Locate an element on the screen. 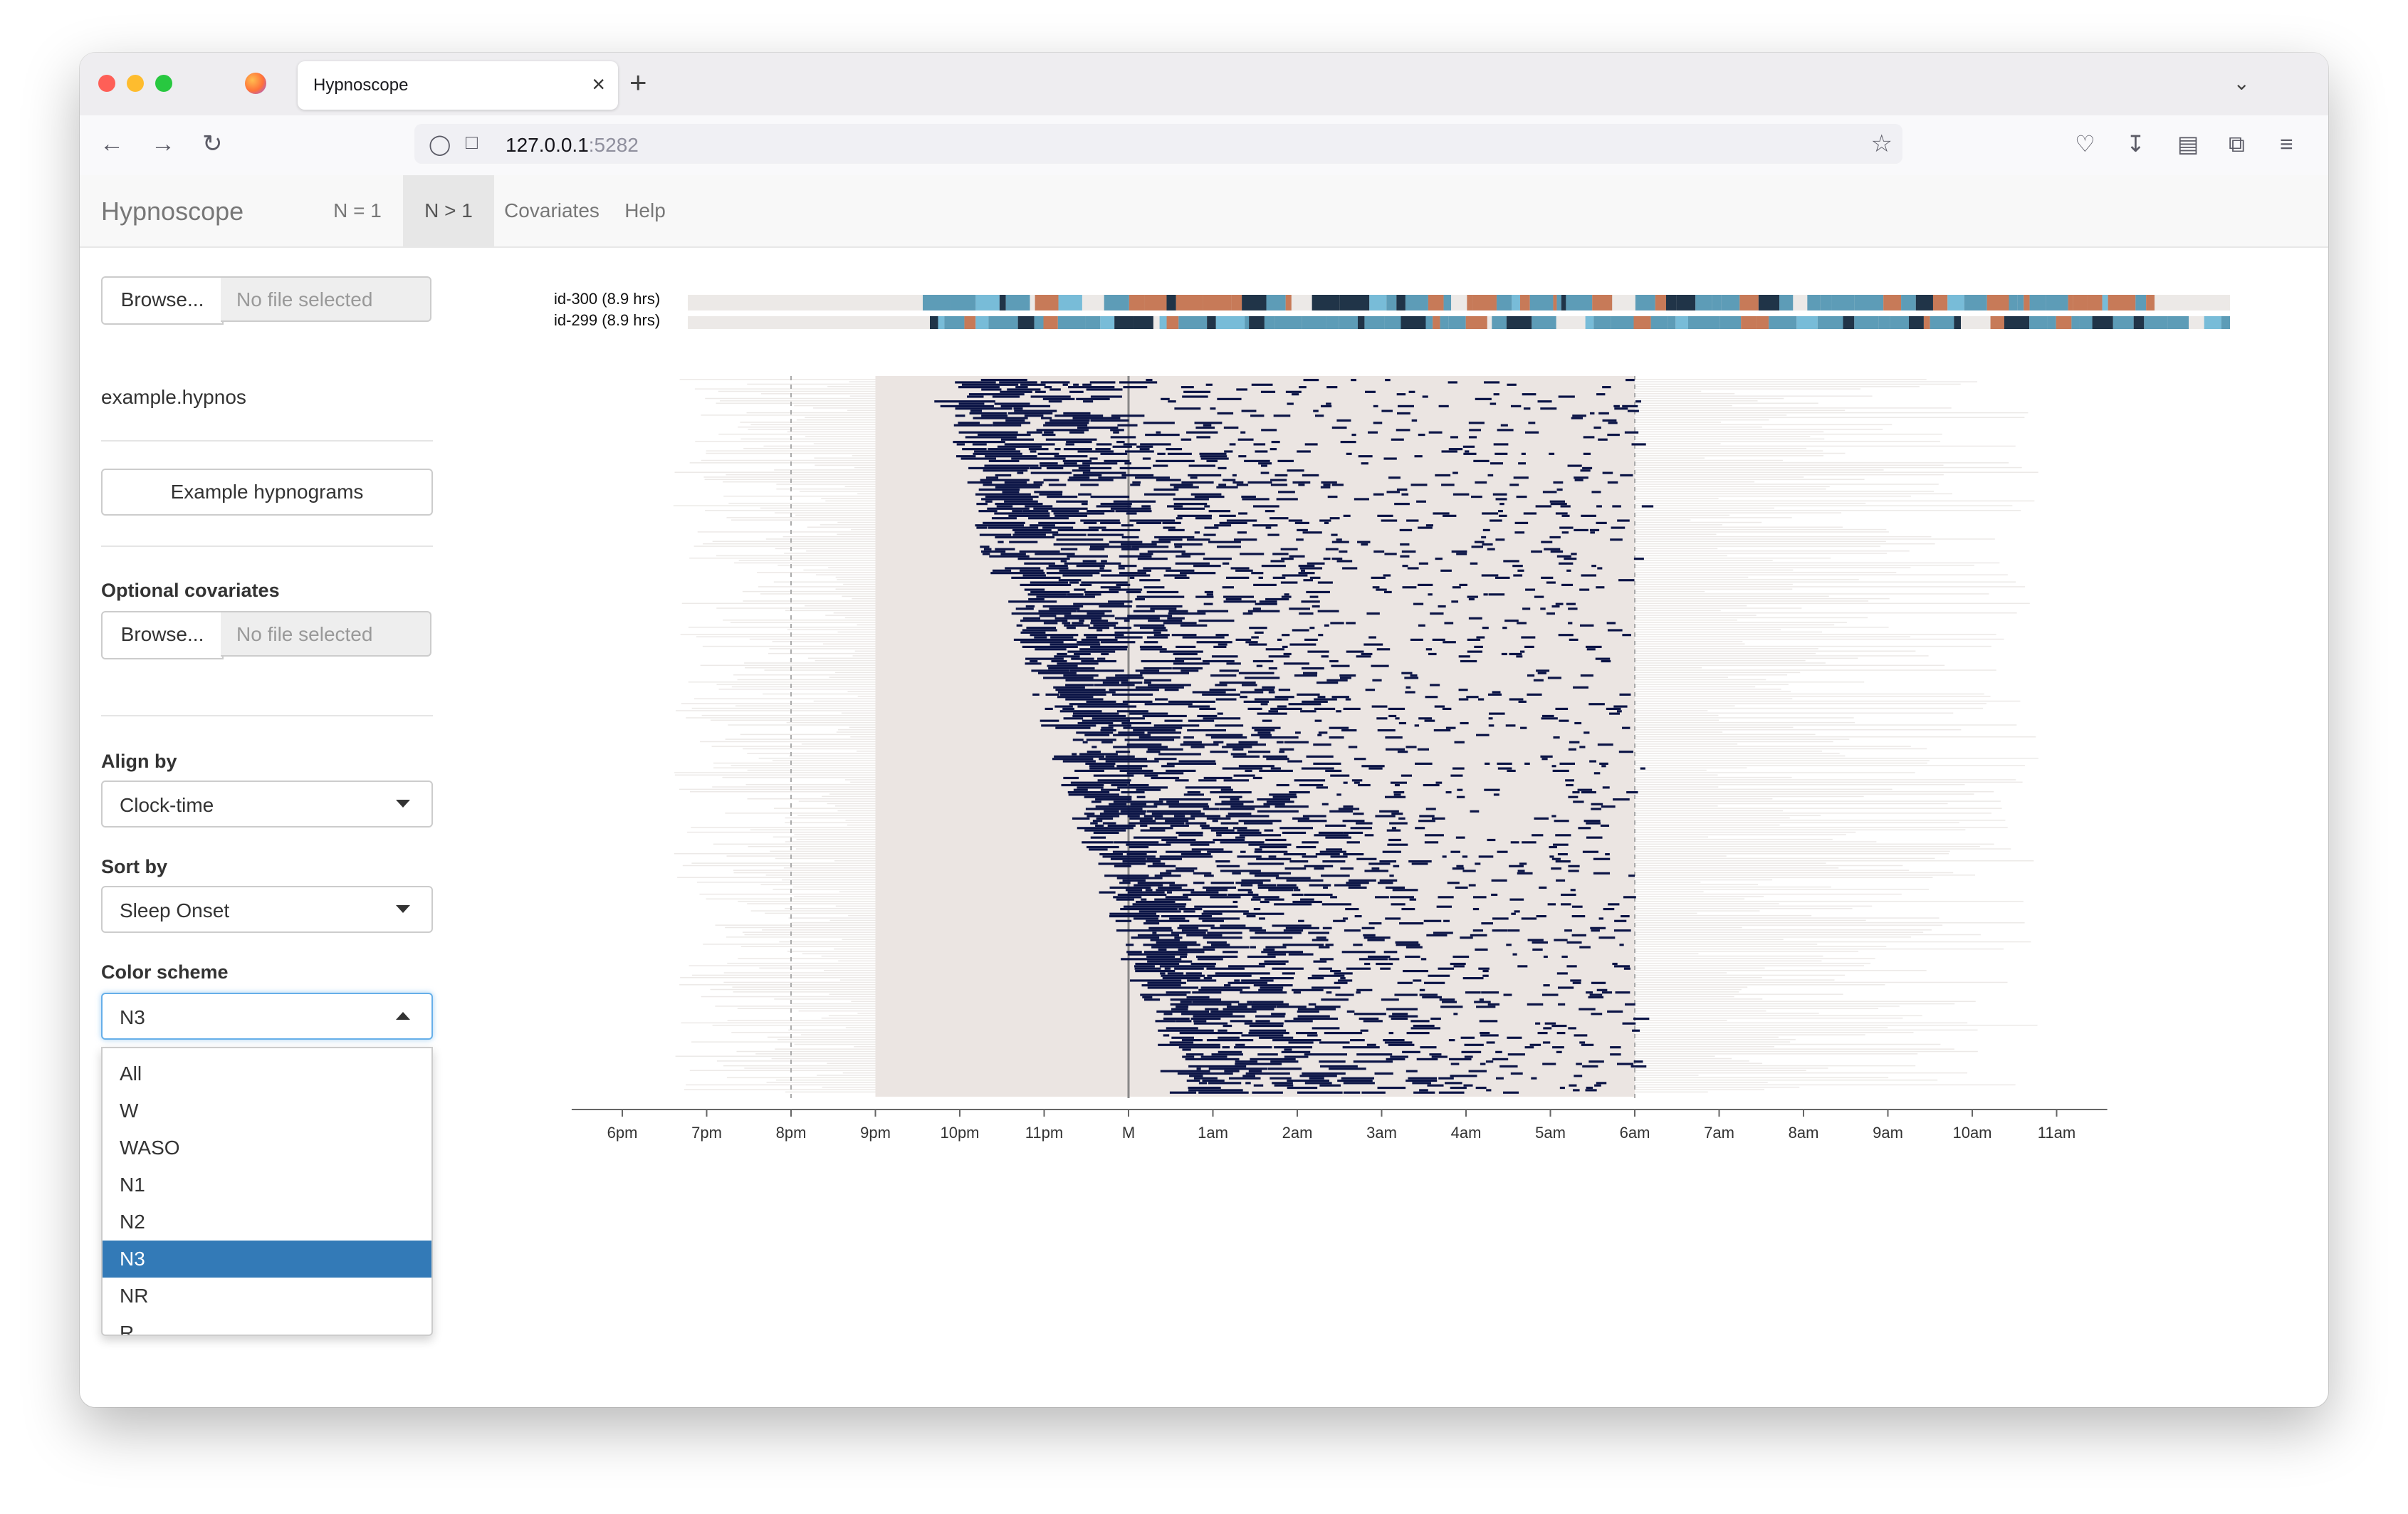 The image size is (2408, 1514). covariates-file-input: Browse... No file selected is located at coordinates (267, 635).